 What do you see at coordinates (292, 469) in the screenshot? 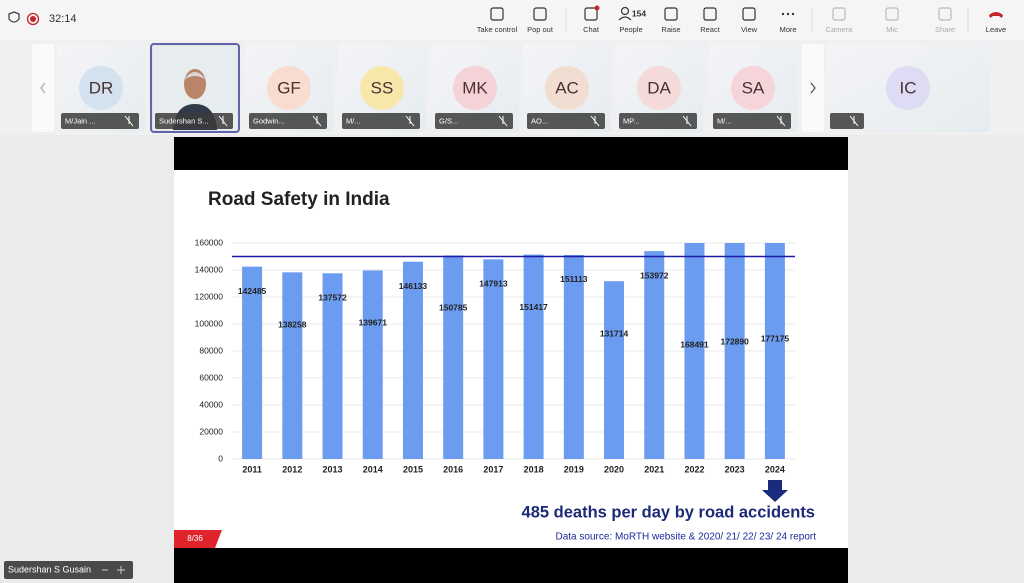
I see `x-tick-label: 2012` at bounding box center [292, 469].